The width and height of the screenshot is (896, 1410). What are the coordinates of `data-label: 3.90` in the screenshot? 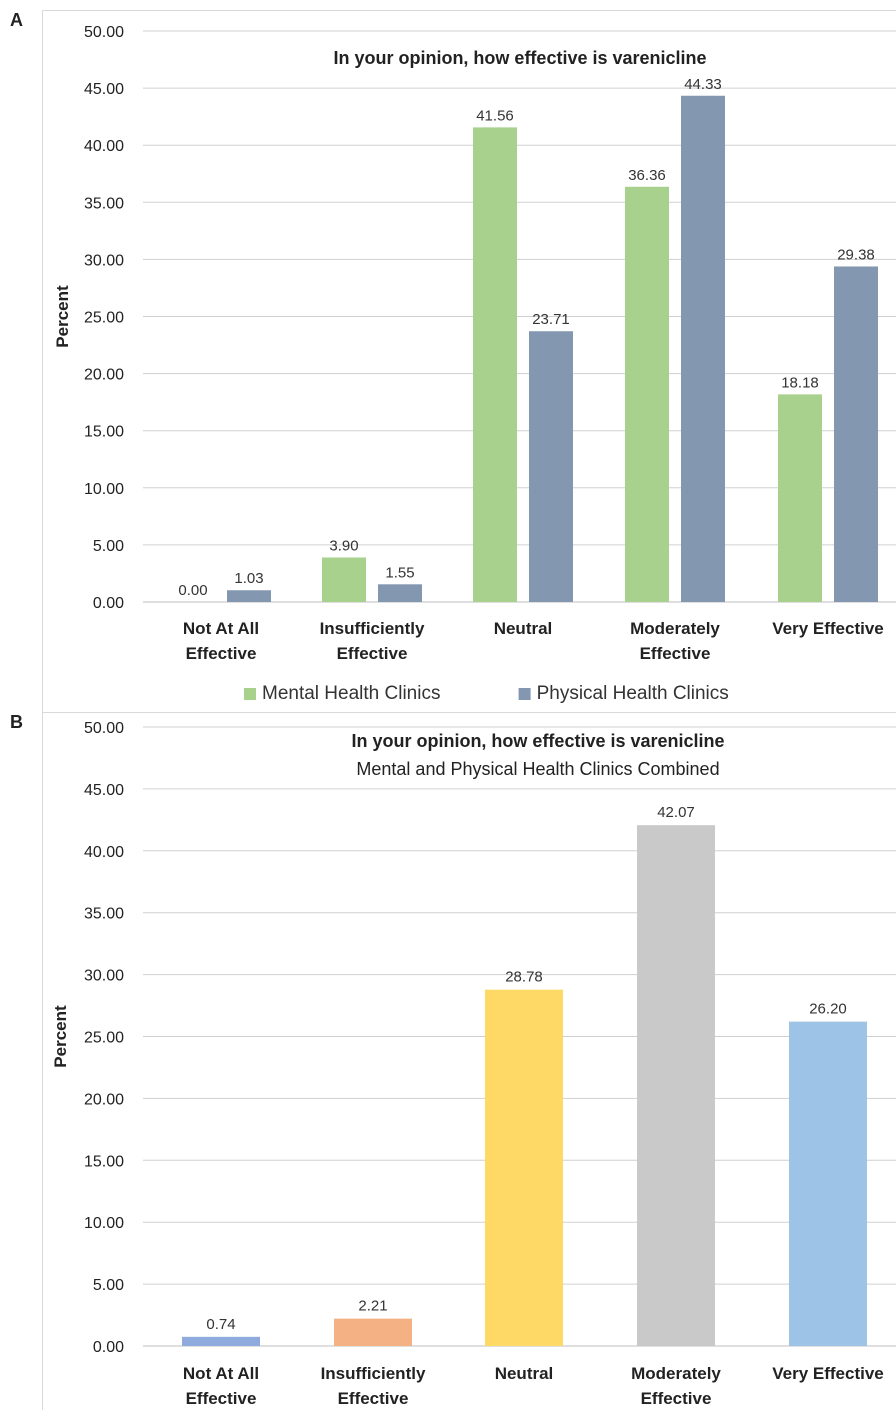 It's located at (343, 545).